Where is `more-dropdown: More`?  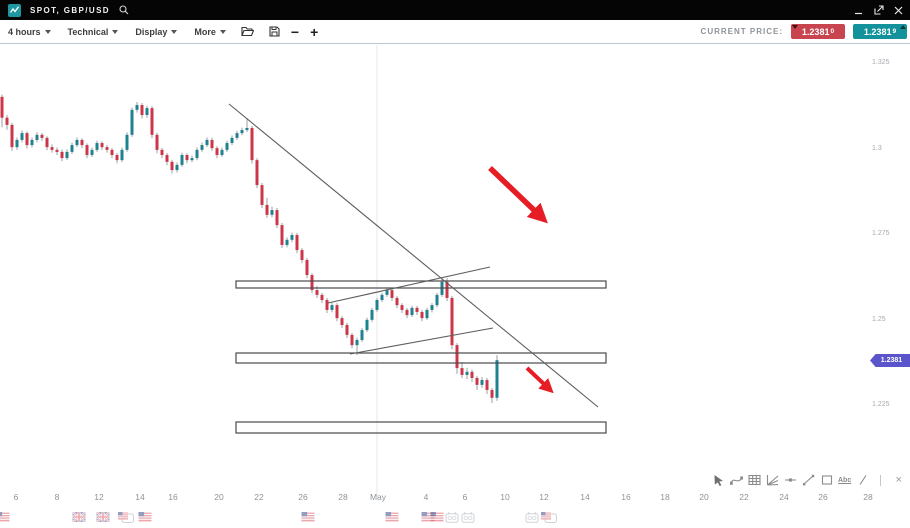
more-dropdown: More is located at coordinates (210, 32).